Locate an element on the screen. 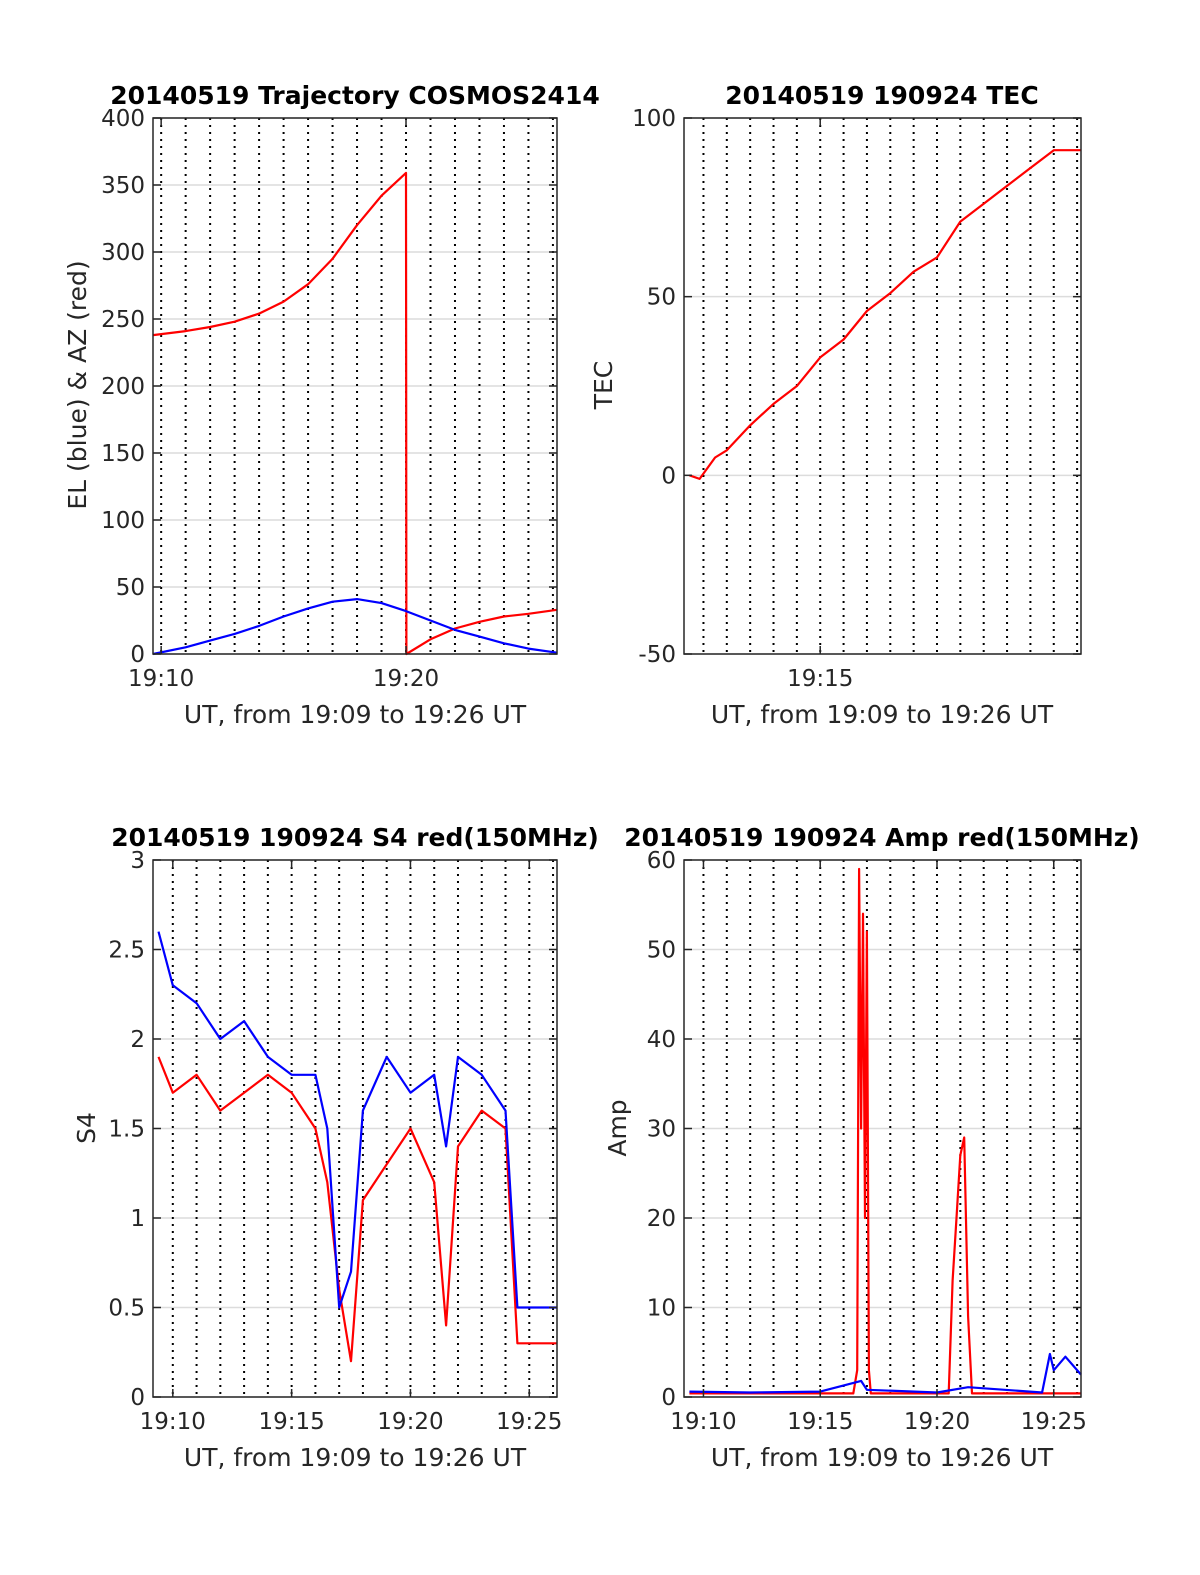 Image resolution: width=1200 pixels, height=1575 pixels. axes-box is located at coordinates (882, 386).